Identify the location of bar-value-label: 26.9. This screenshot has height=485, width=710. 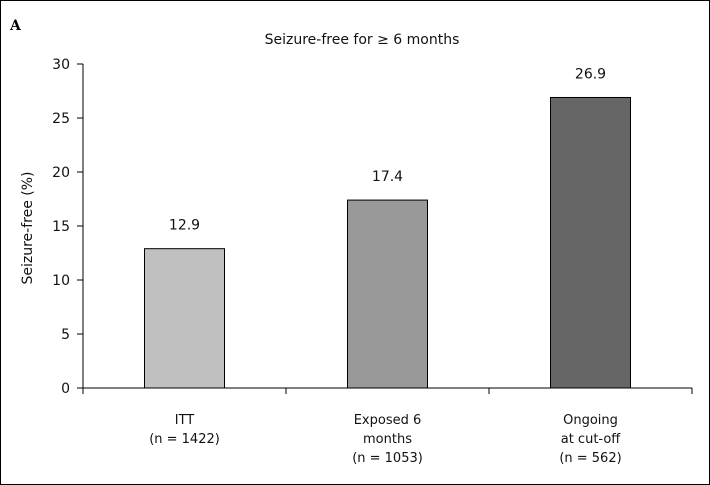
(590, 74).